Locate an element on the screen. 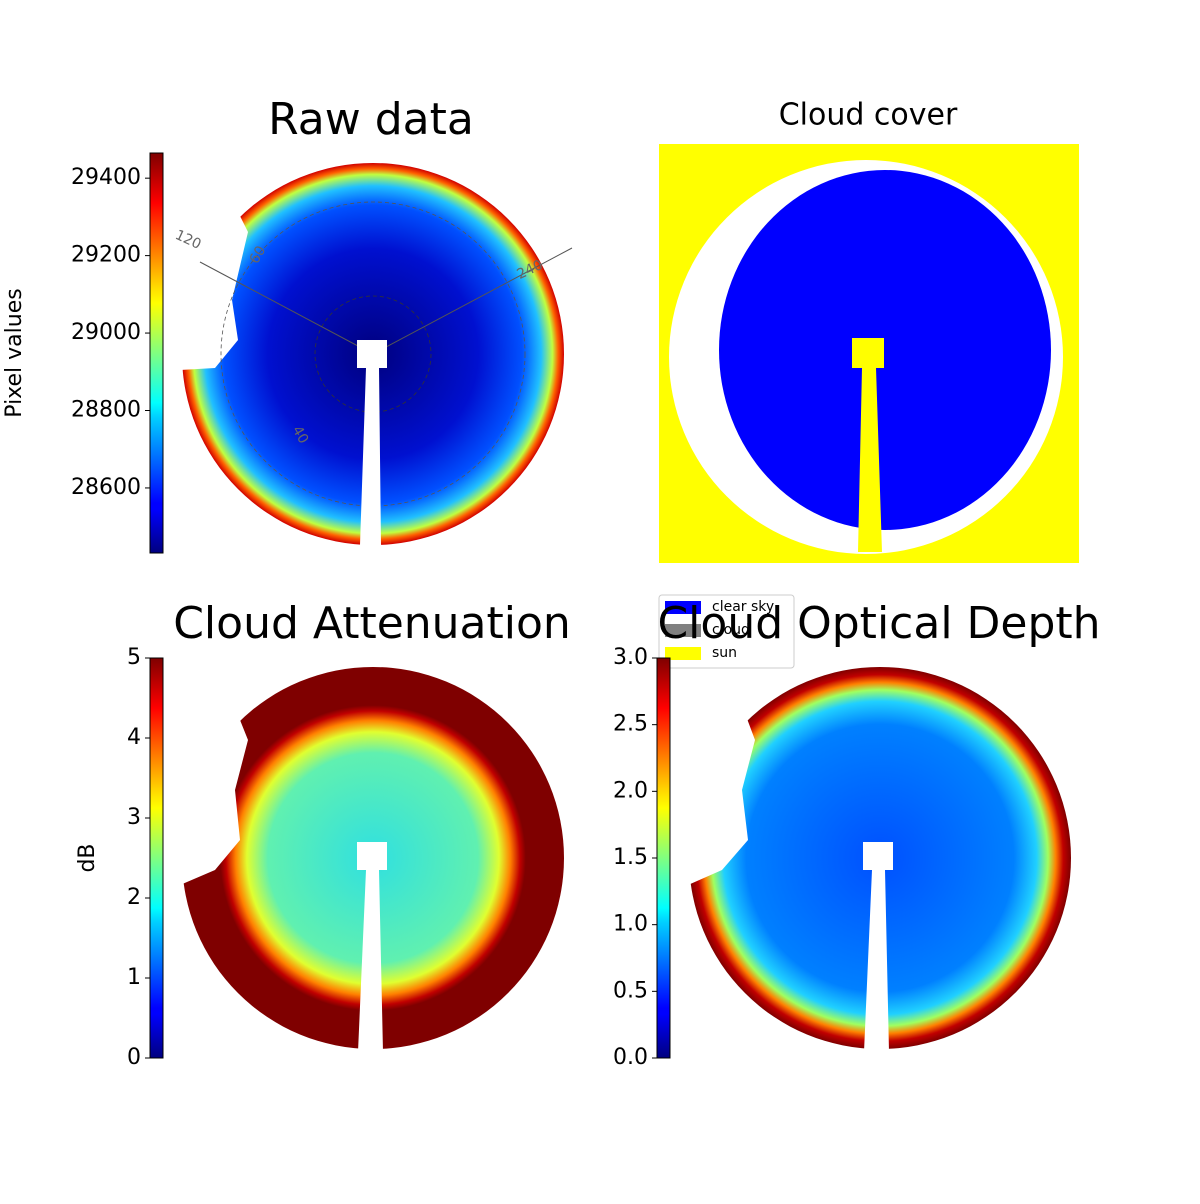  colorbar-tick-label: 4 is located at coordinates (134, 737).